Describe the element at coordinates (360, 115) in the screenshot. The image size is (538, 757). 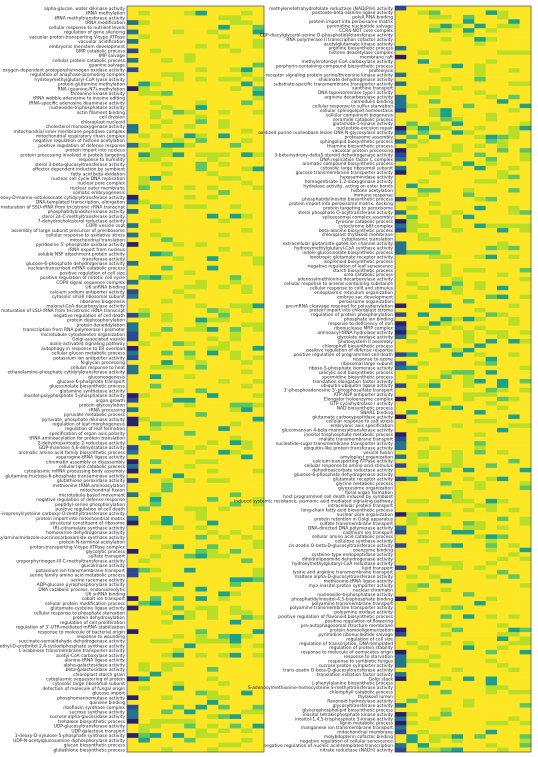
I see `row-label: cellular component biogenesis` at that location.